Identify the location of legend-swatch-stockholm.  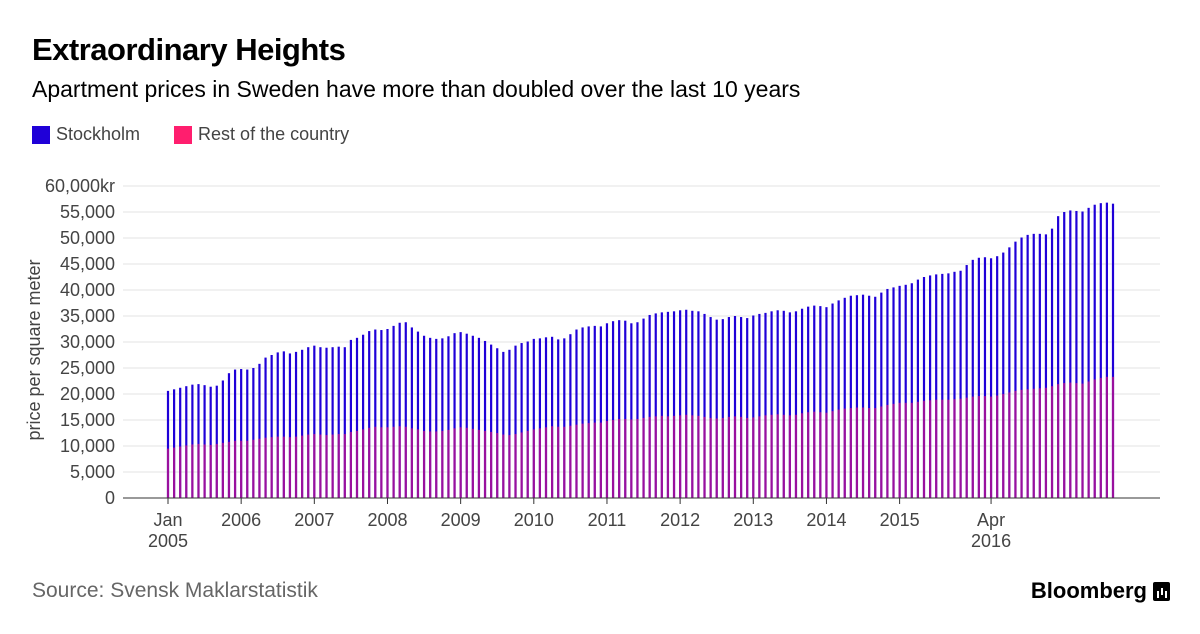
(41, 134).